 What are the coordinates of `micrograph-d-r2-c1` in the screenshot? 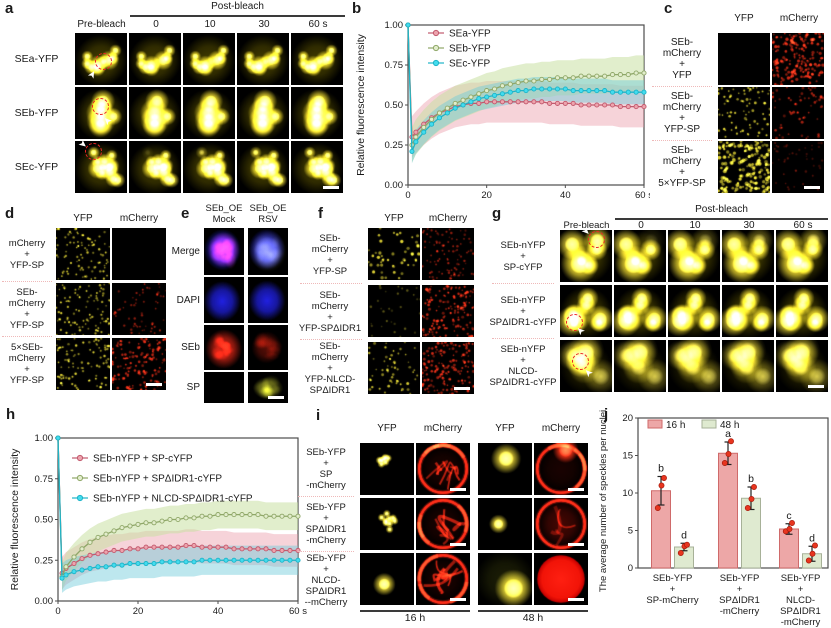 It's located at (139, 364).